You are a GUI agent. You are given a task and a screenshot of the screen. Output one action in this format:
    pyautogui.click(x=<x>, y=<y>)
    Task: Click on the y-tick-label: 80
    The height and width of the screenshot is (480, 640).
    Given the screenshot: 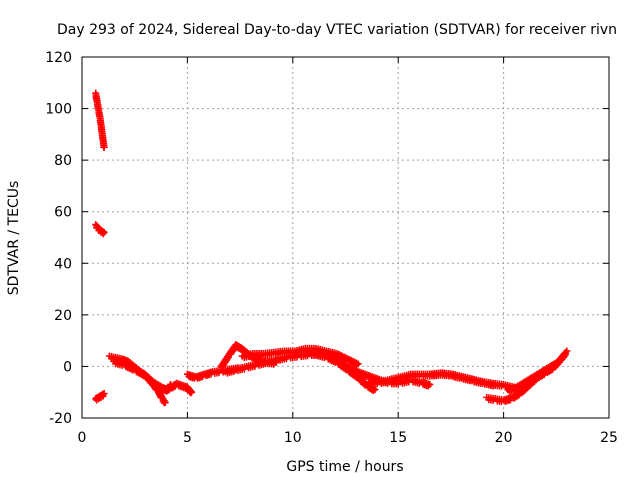 What is the action you would take?
    pyautogui.click(x=63, y=161)
    